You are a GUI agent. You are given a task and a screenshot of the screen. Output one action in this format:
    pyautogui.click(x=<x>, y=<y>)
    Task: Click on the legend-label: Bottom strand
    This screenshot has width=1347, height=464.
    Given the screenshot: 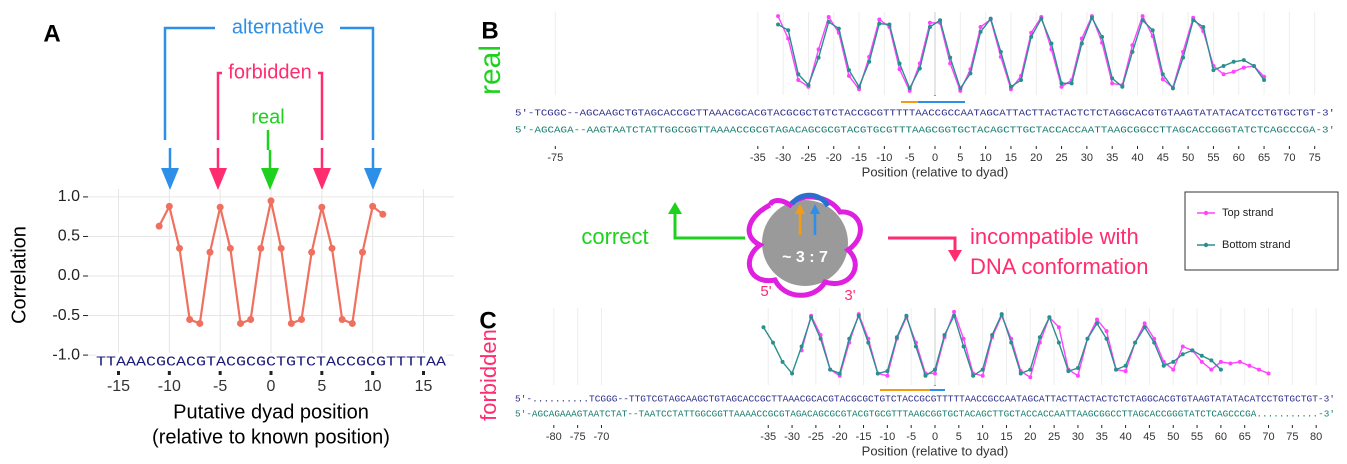 What is the action you would take?
    pyautogui.click(x=1256, y=245)
    